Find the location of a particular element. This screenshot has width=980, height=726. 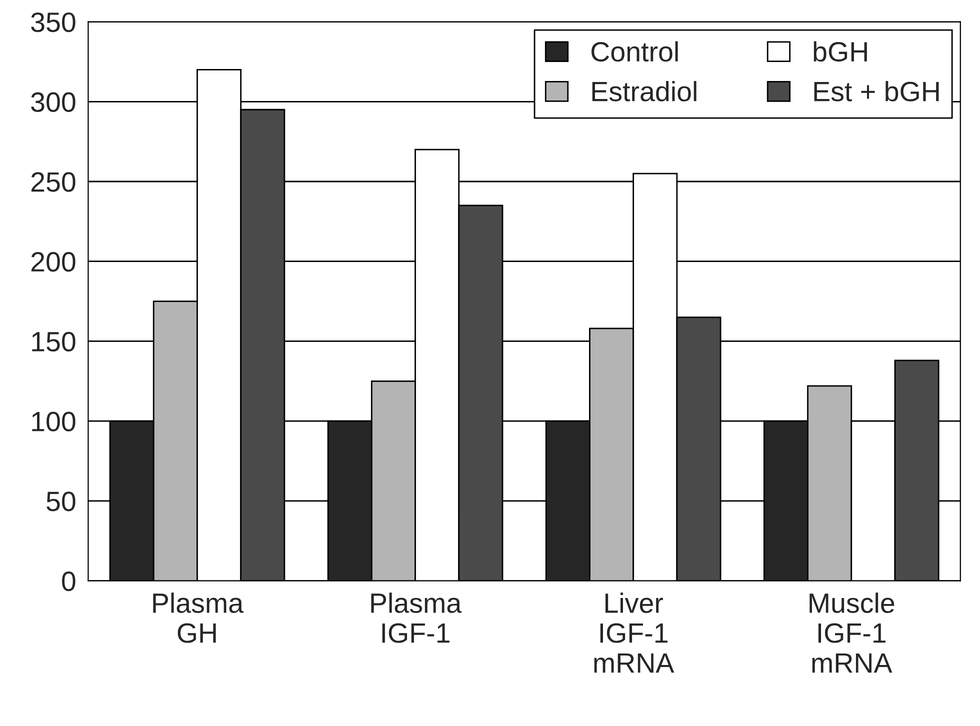

y-tick-label: 300 is located at coordinates (53, 102).